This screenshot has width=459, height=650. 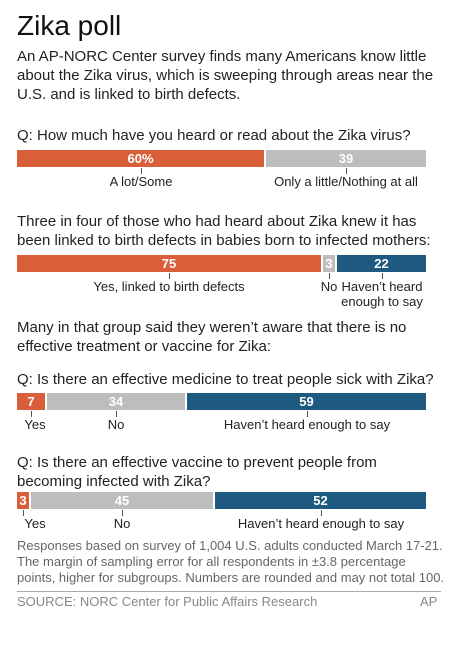 I want to click on chart-2-label-2: No, so click(x=329, y=286).